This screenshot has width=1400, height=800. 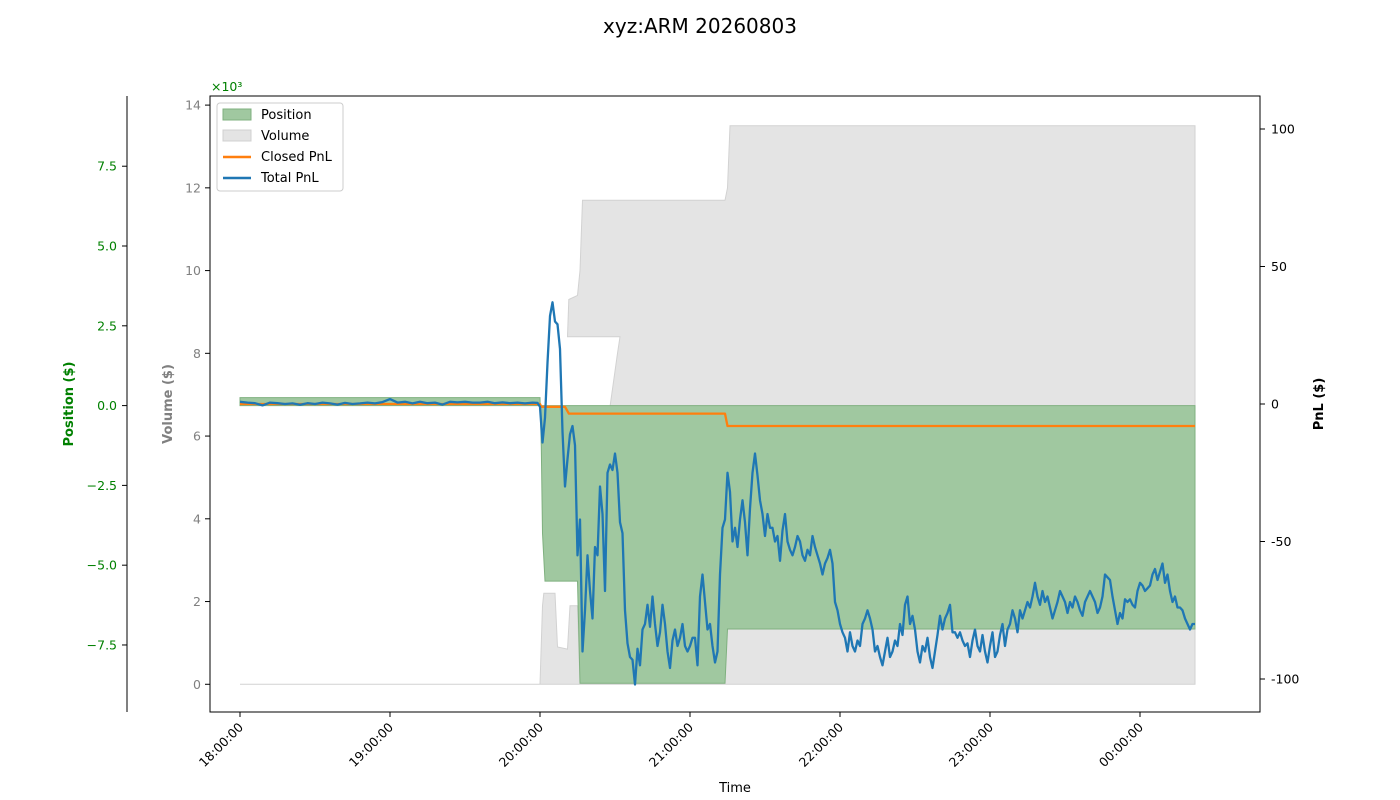 I want to click on series-closed-pnl-line, so click(x=717, y=415).